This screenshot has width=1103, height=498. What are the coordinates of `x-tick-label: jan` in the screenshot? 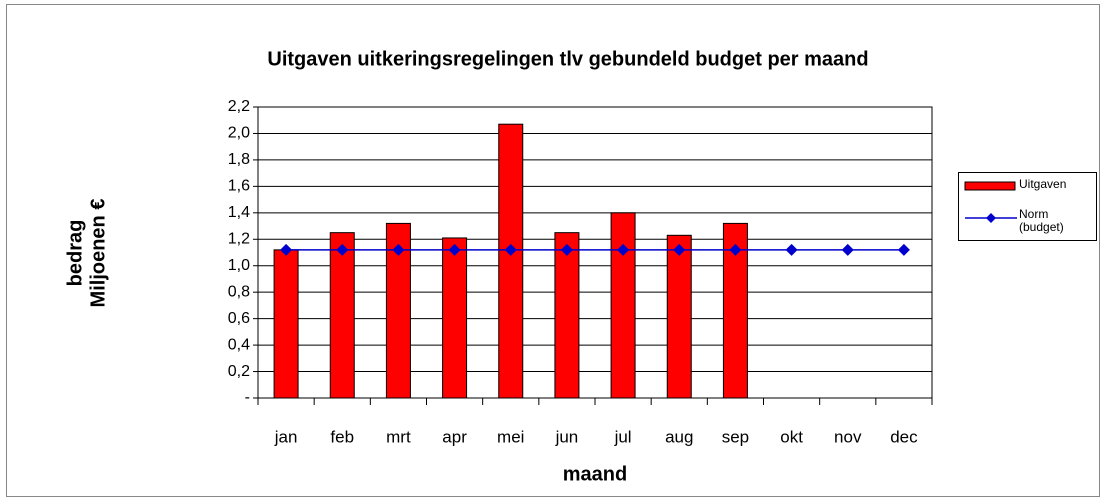 It's located at (286, 436).